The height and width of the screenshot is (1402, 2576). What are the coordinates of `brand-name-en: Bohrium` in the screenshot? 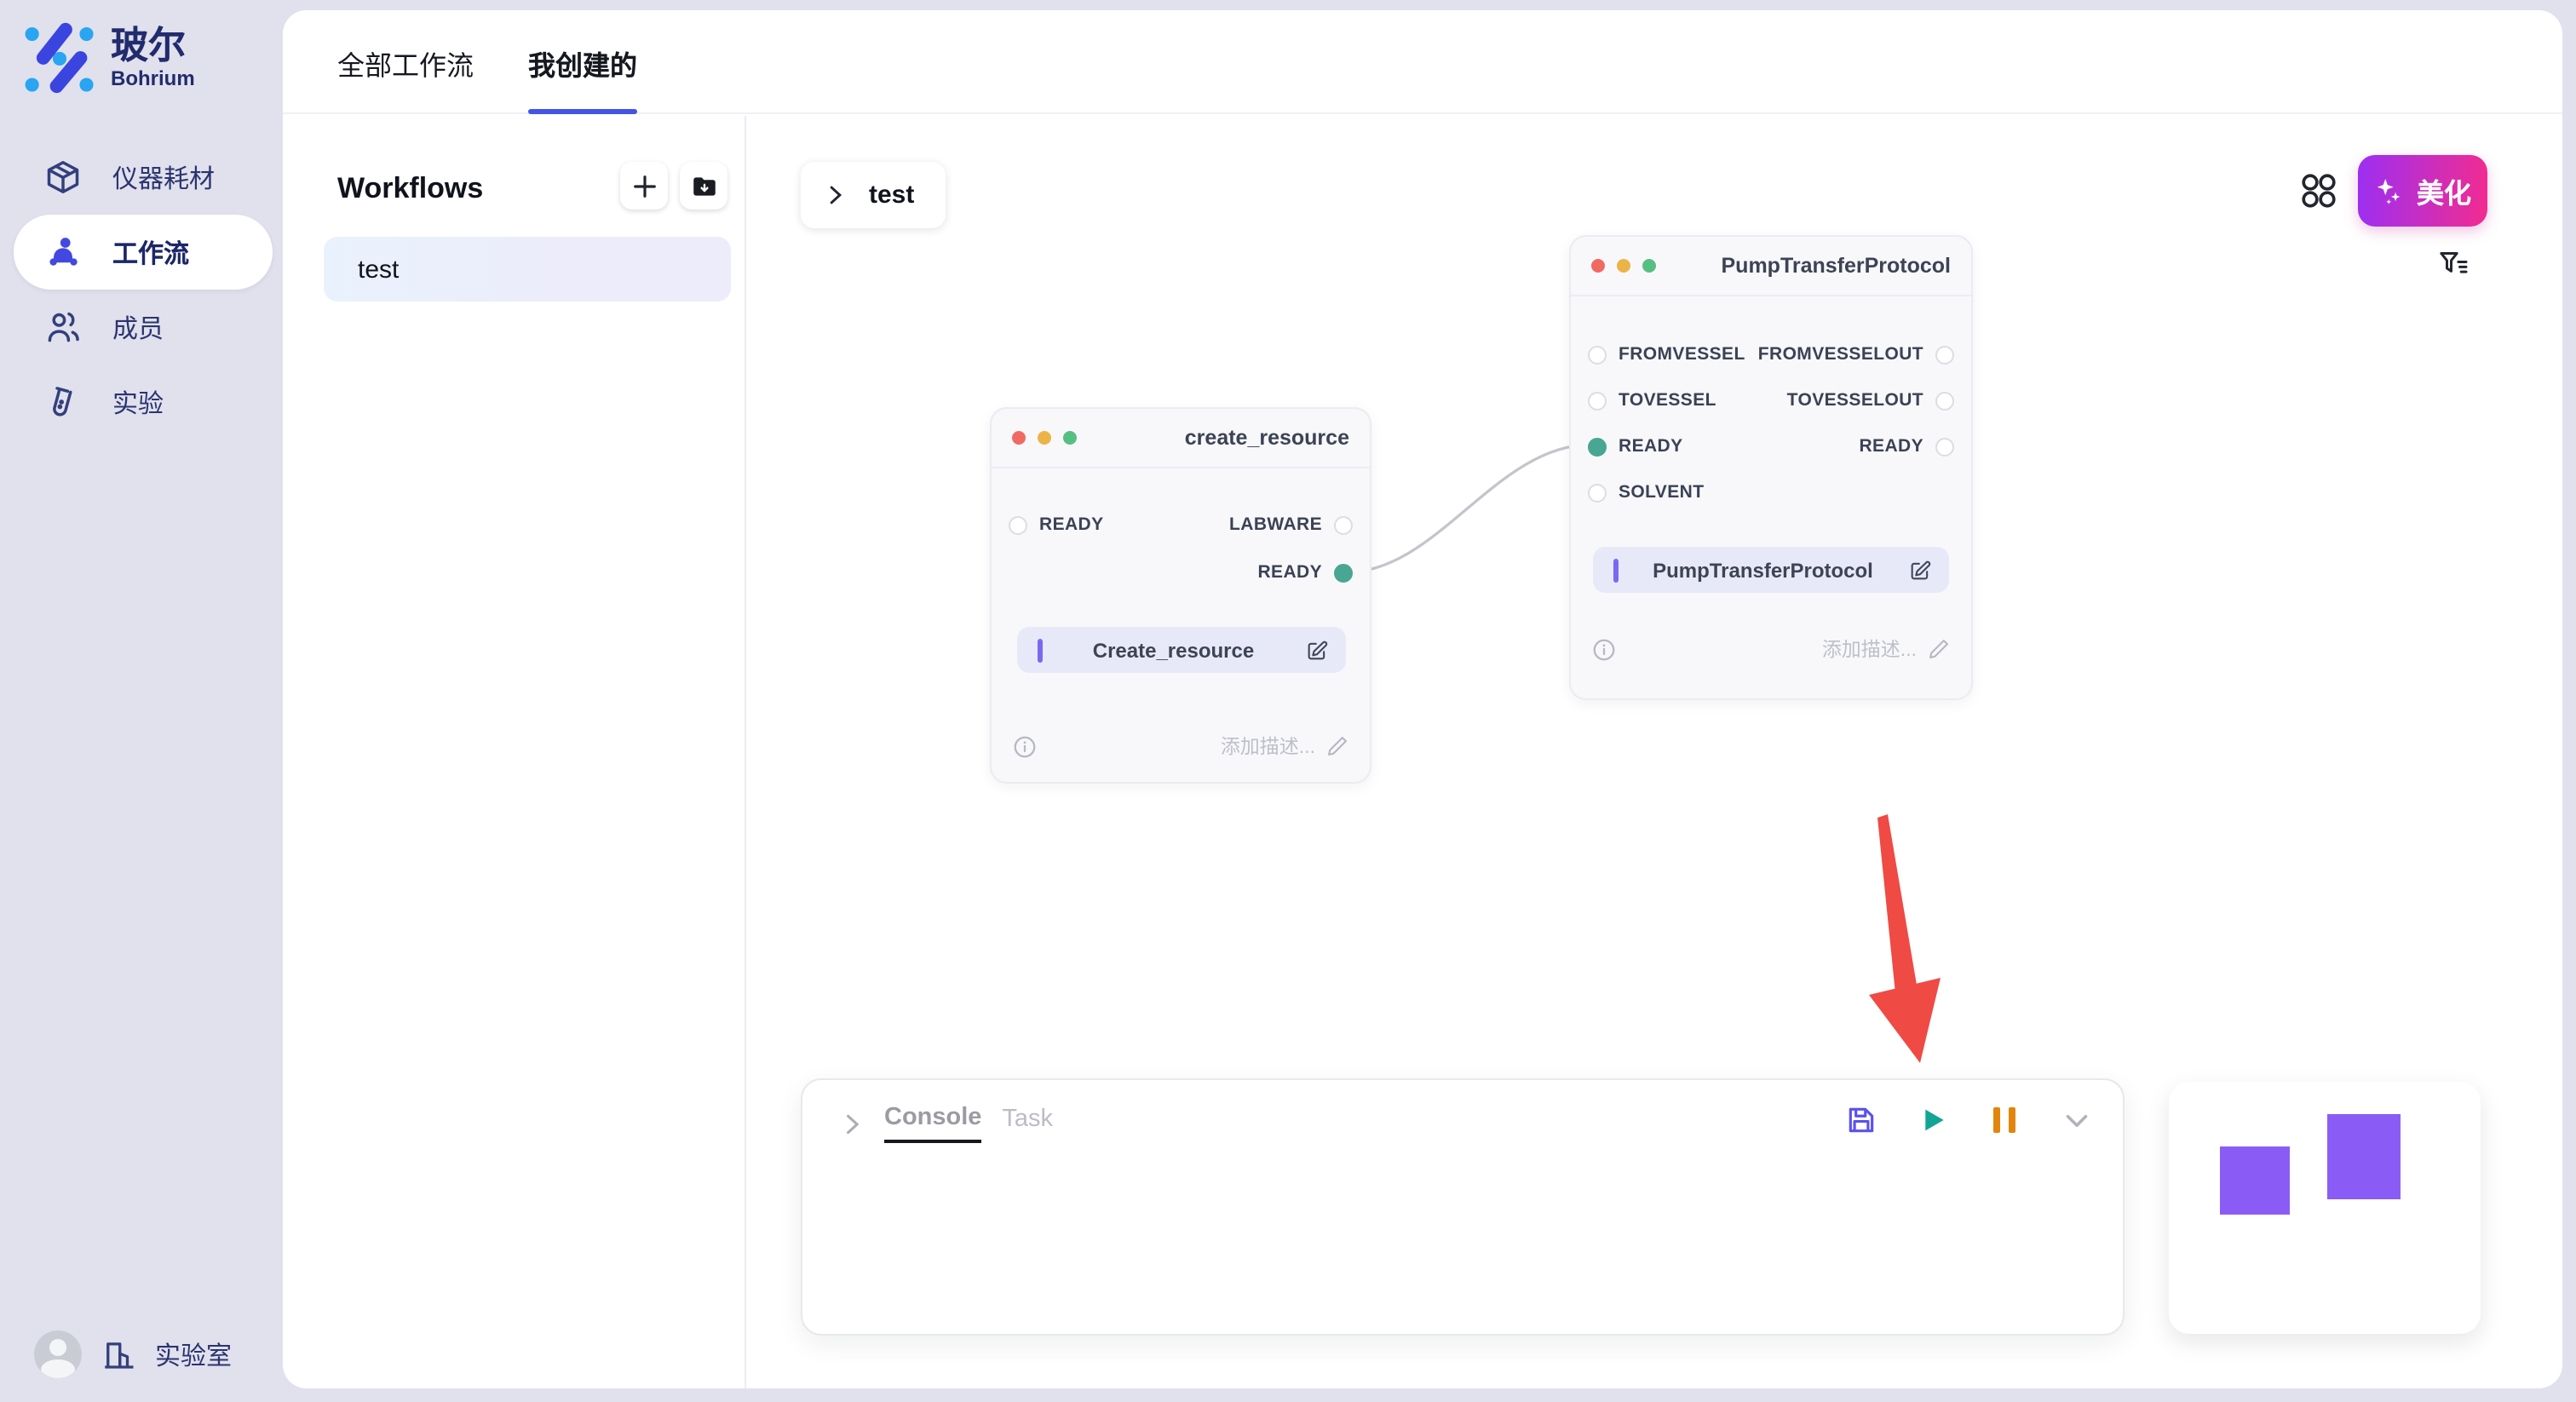 It's located at (153, 78).